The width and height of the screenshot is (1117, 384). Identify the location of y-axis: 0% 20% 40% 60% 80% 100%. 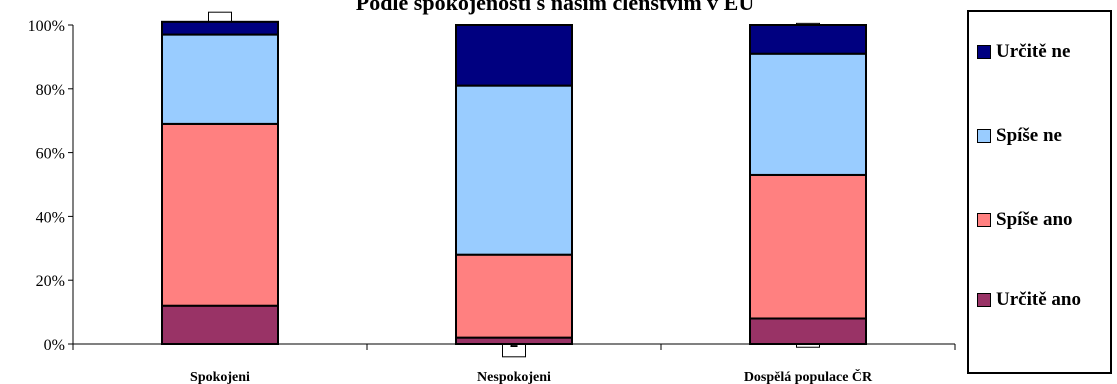
(51, 186).